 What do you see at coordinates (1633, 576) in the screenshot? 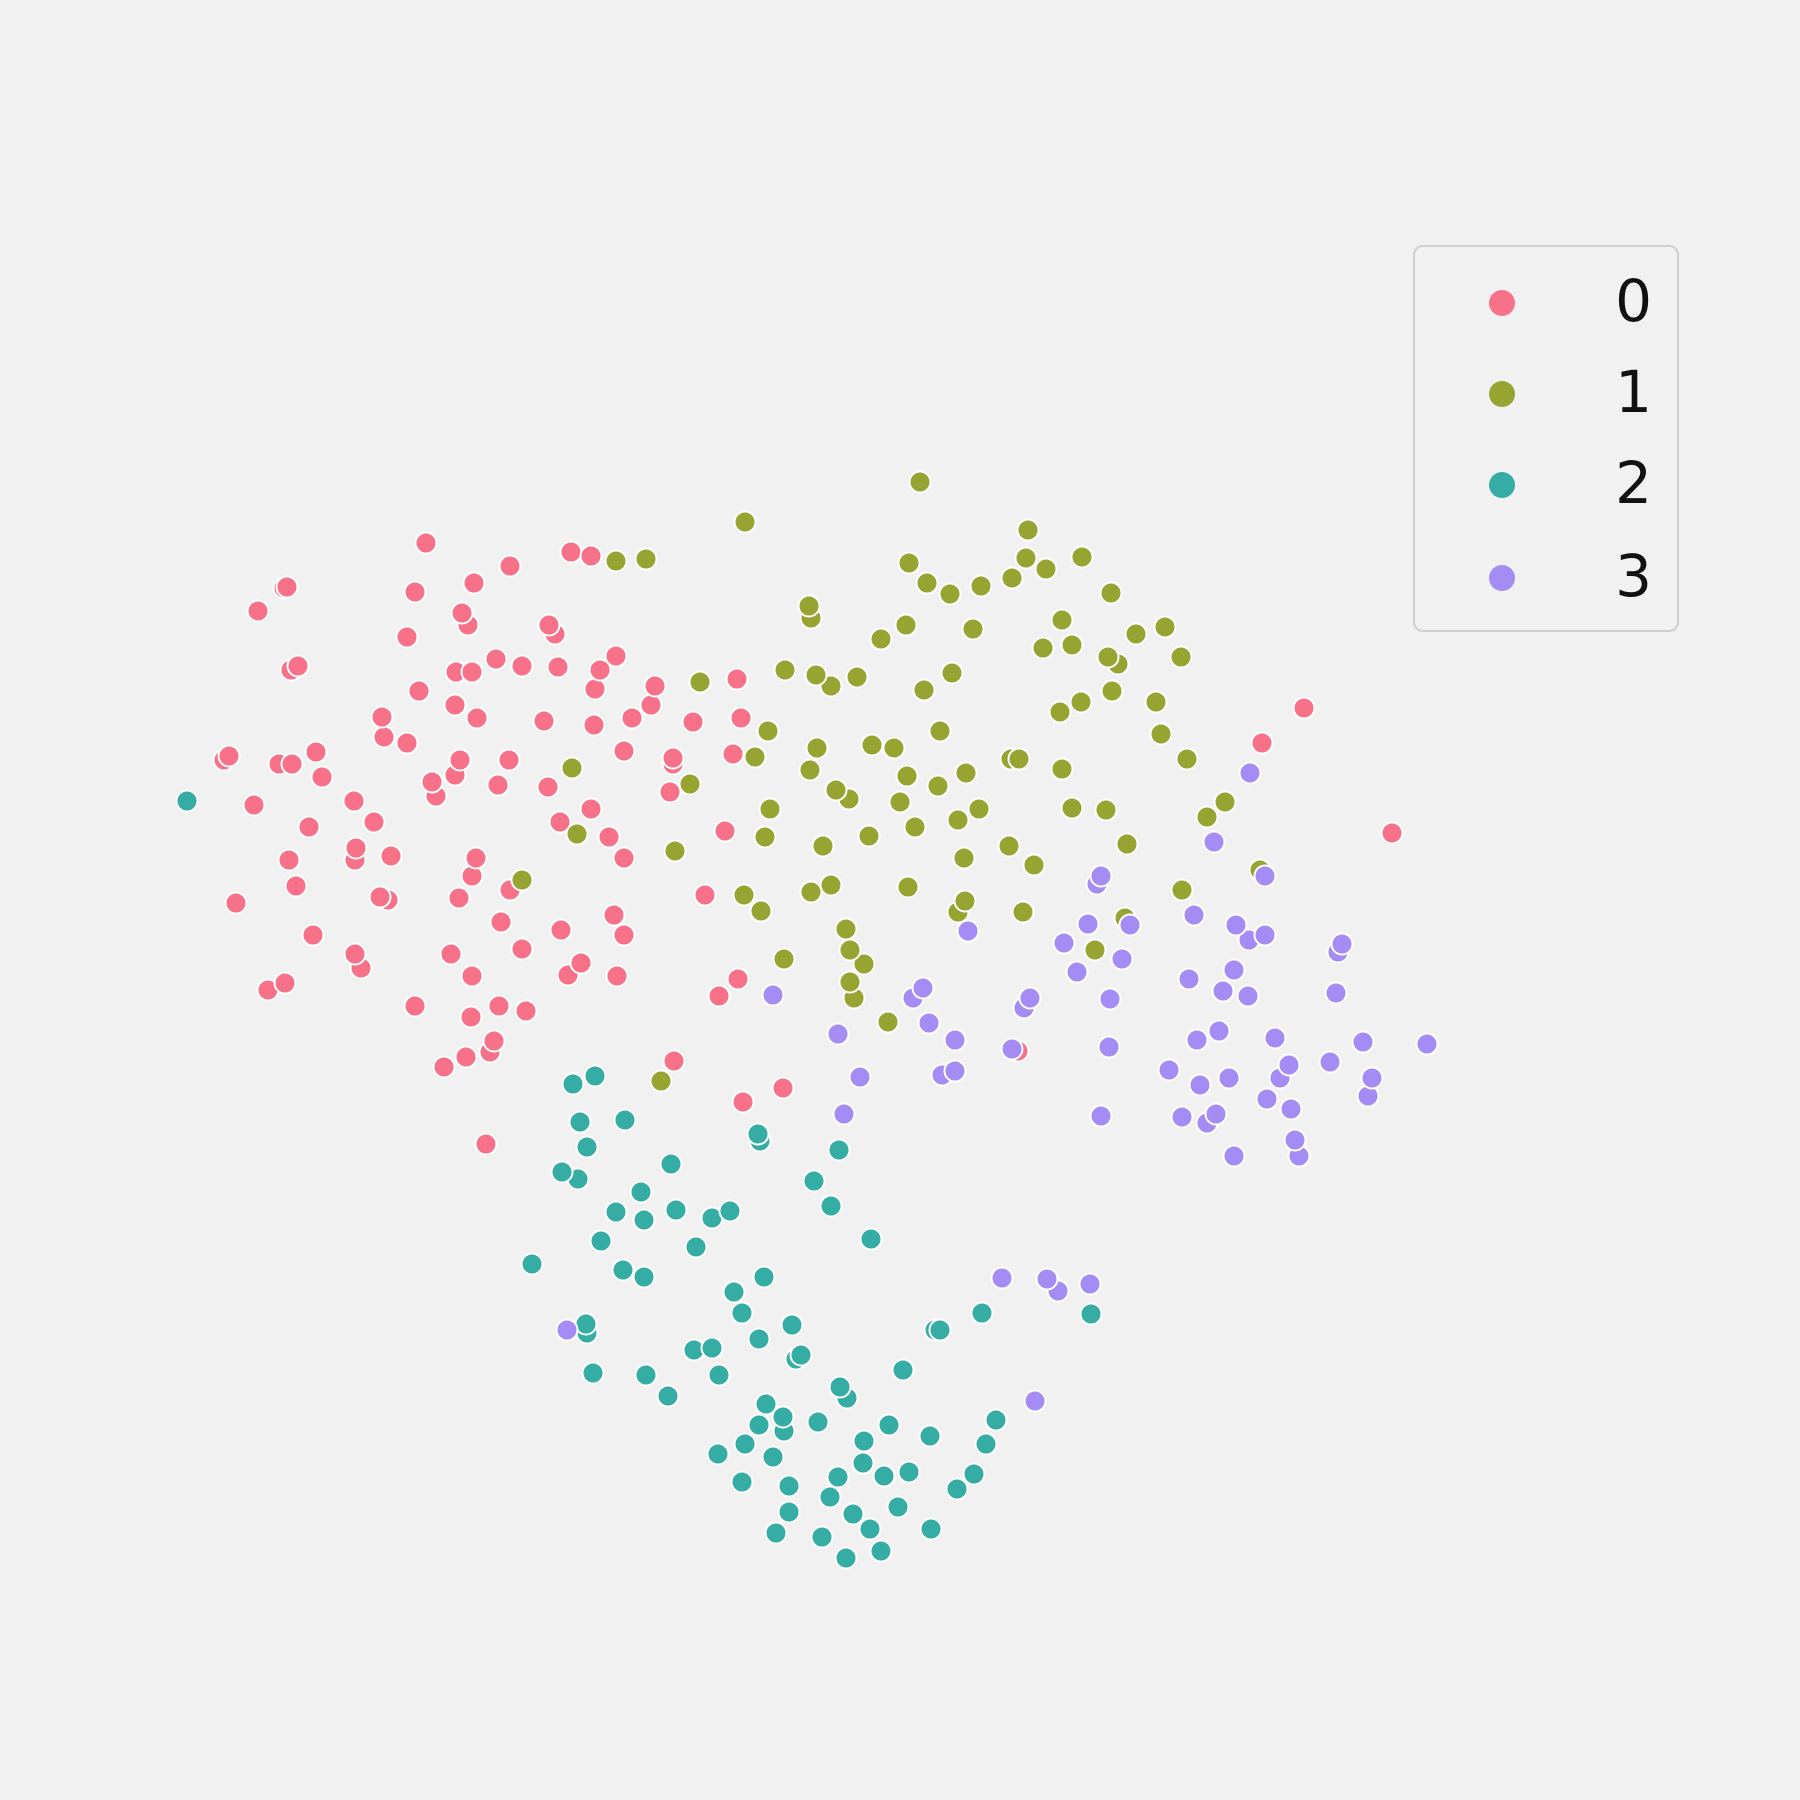
I see `legend-label-3: 3` at bounding box center [1633, 576].